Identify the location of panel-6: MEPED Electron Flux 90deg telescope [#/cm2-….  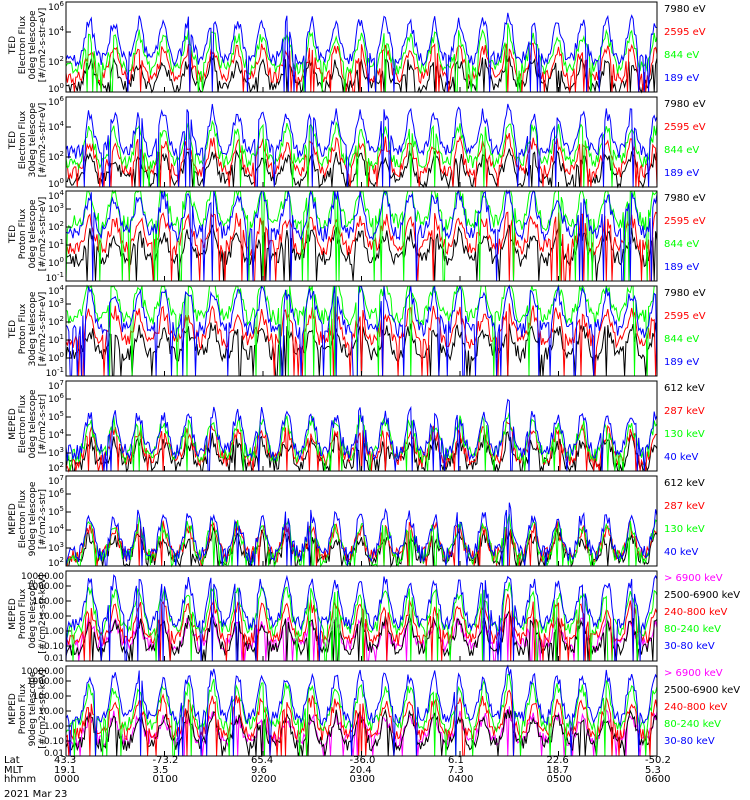
(375, 521).